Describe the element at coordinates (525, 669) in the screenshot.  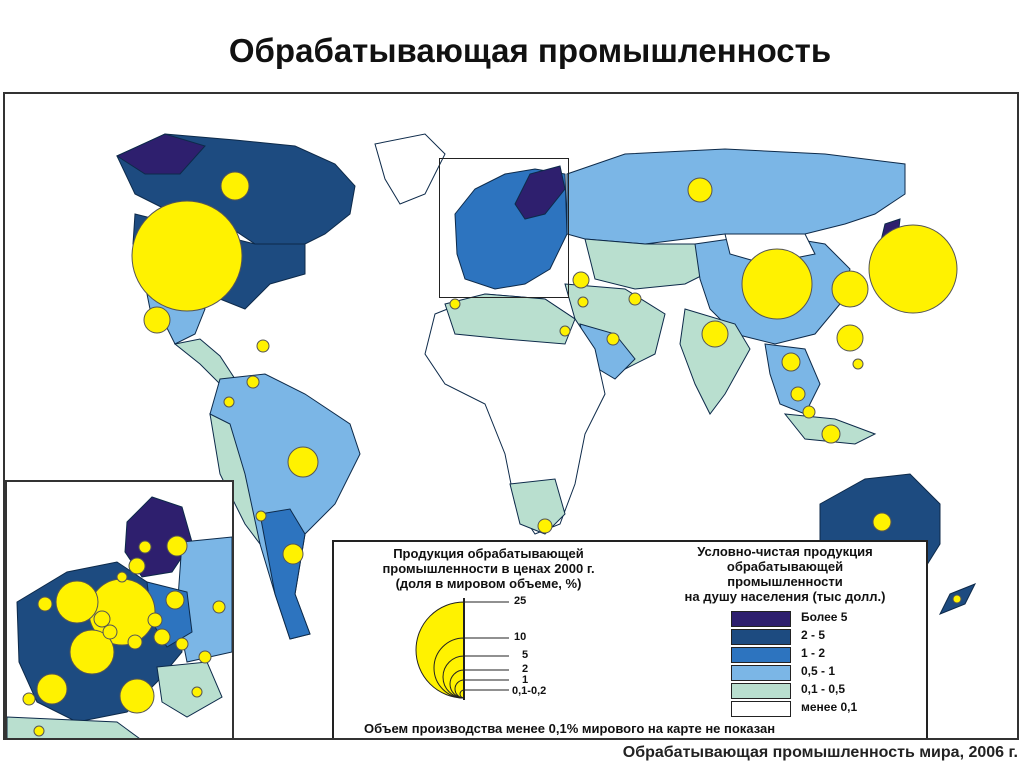
I see `size-label-2: 2` at that location.